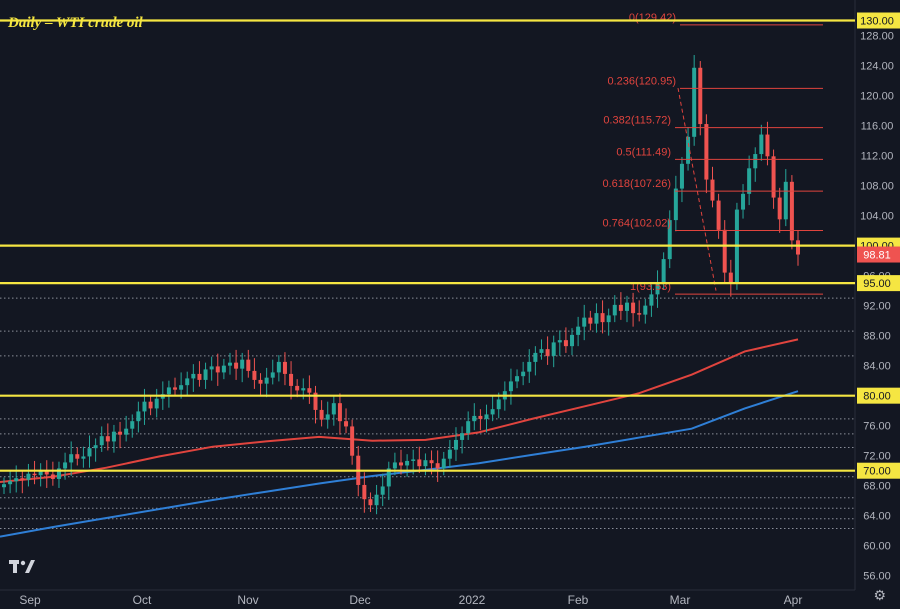 The height and width of the screenshot is (609, 900). I want to click on x-tick-label: Oct, so click(142, 600).